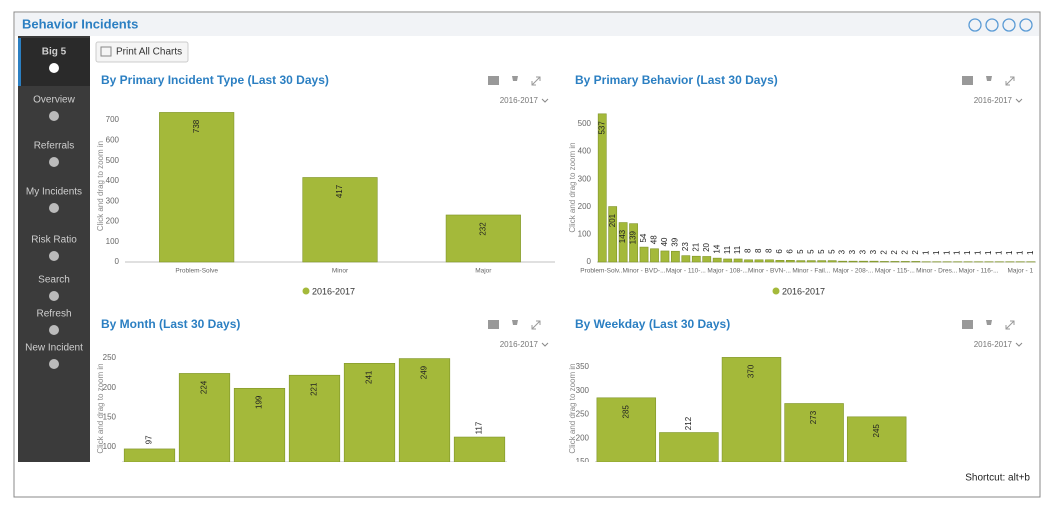 Image resolution: width=1054 pixels, height=512 pixels. I want to click on y-tick-label: 500, so click(113, 160).